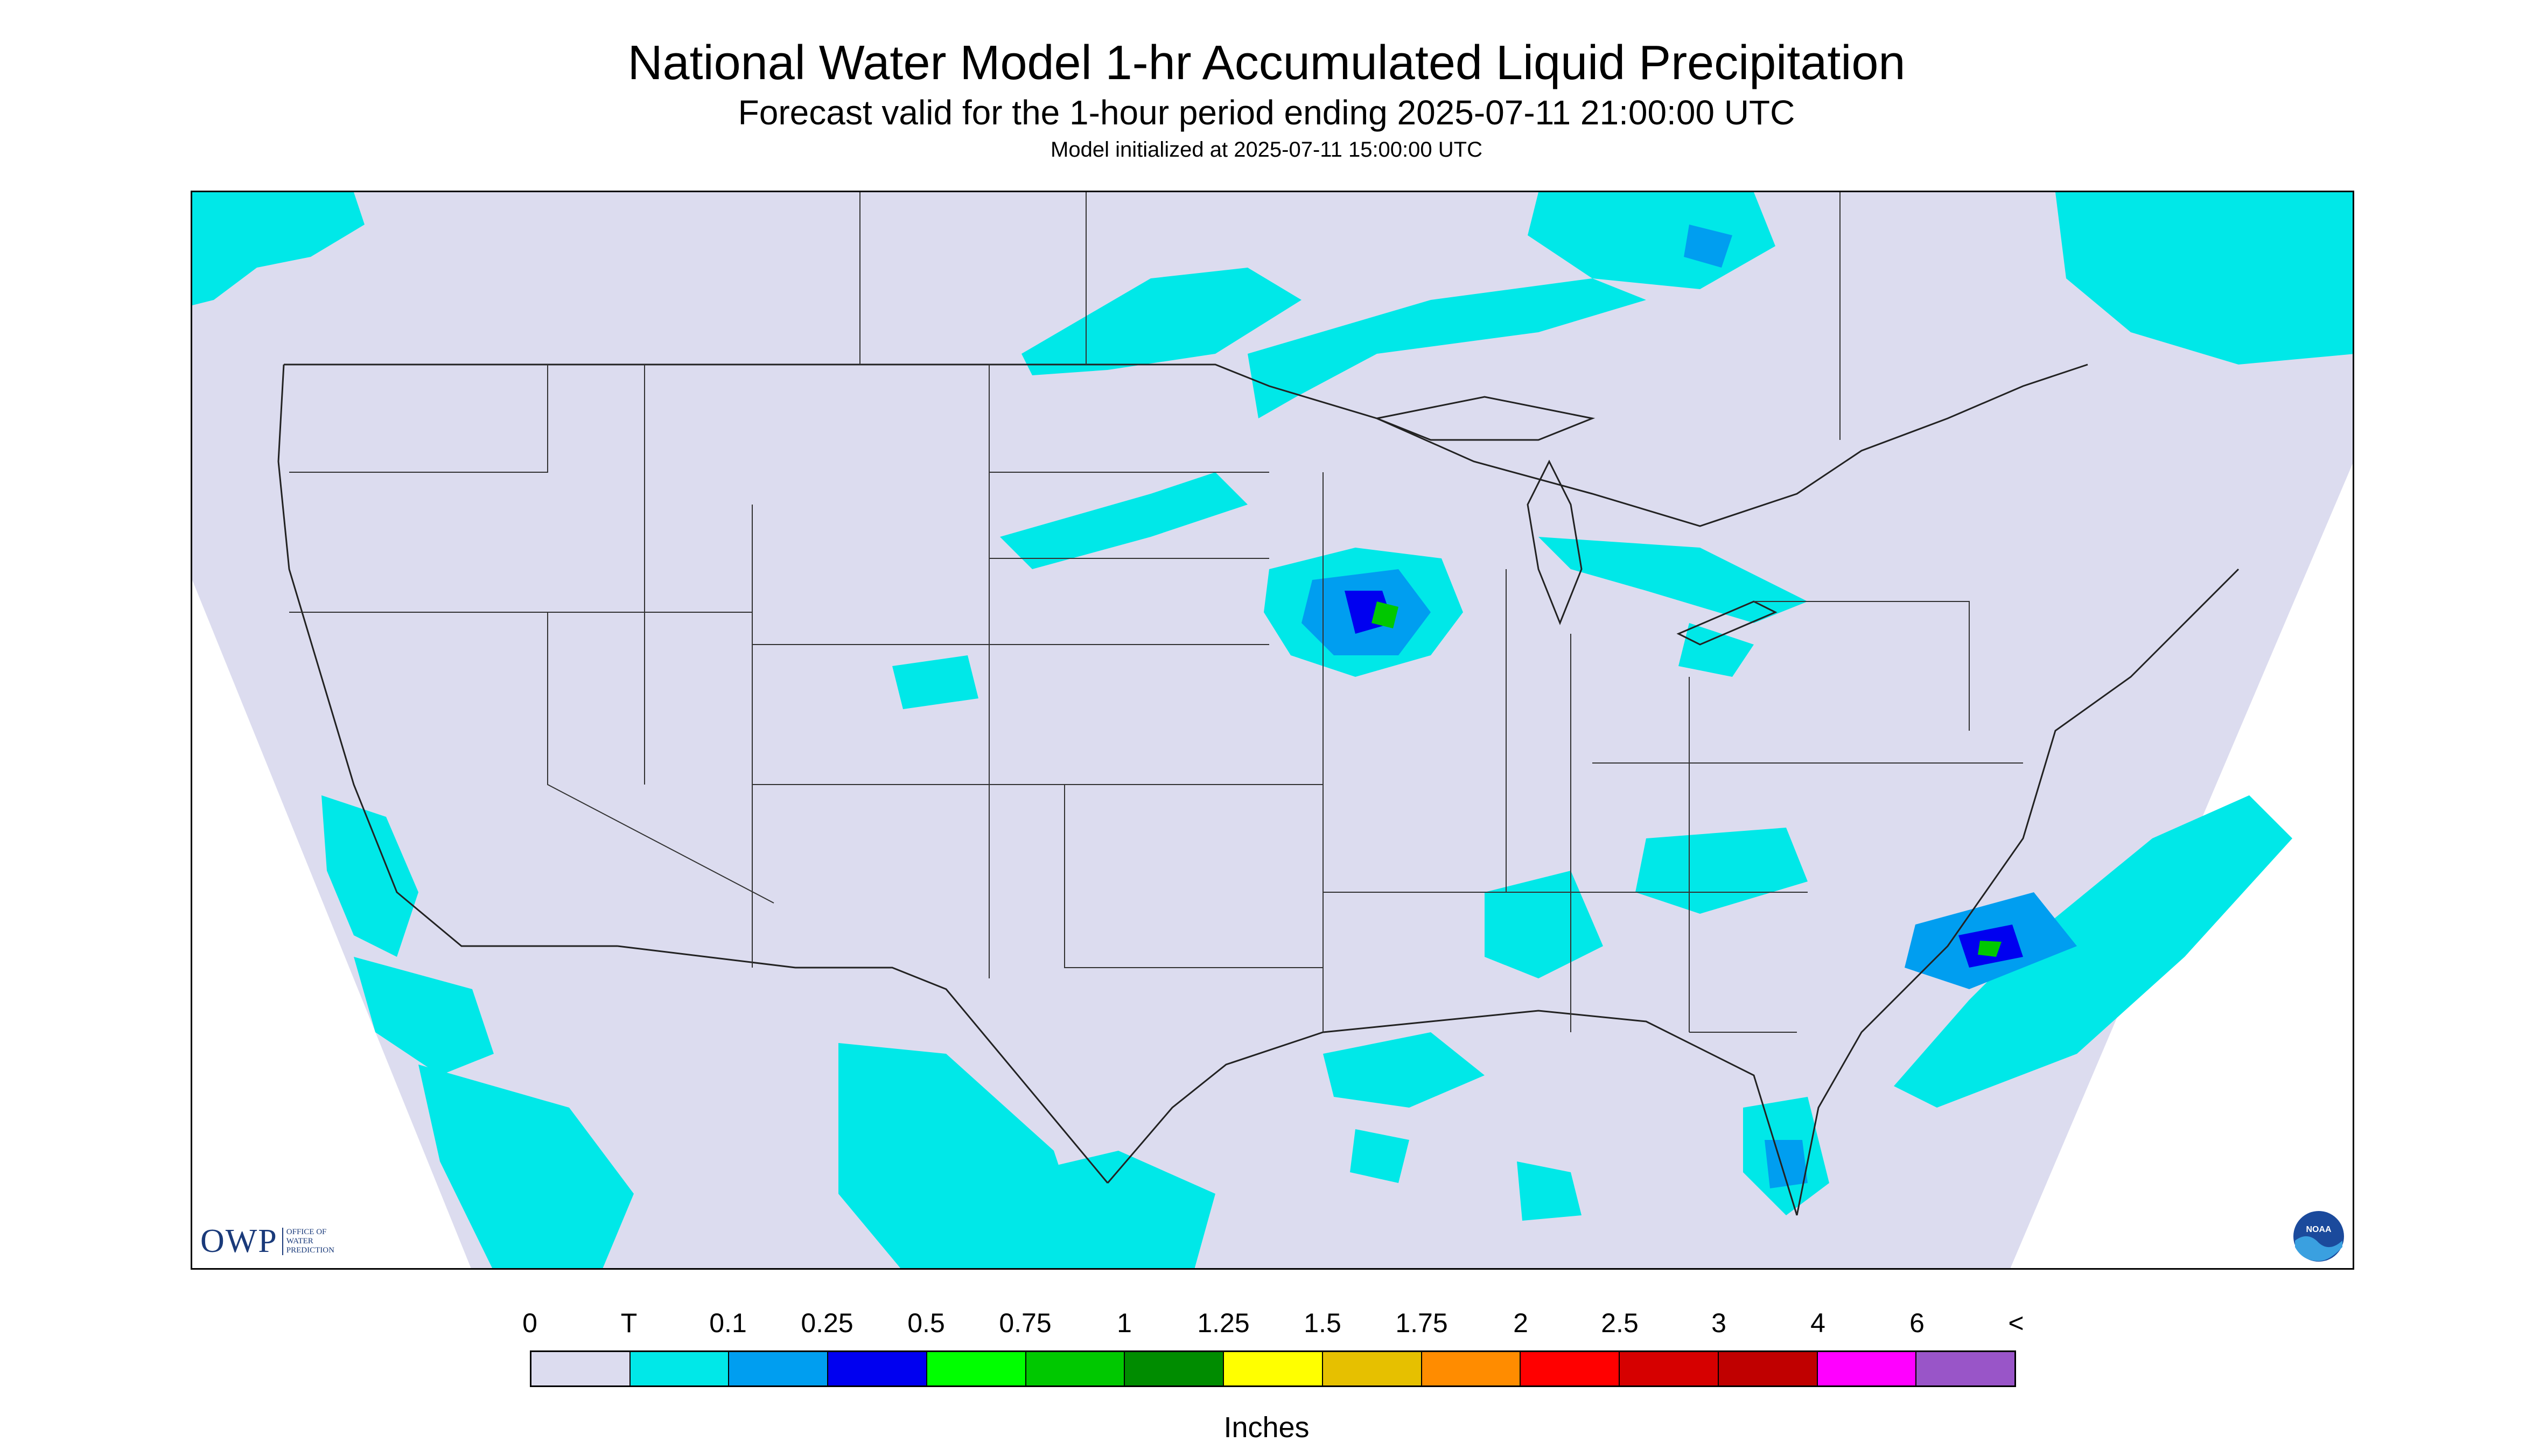 The height and width of the screenshot is (1456, 2533). What do you see at coordinates (1990, 949) in the screenshot?
I see `precip-atlantic-heavy` at bounding box center [1990, 949].